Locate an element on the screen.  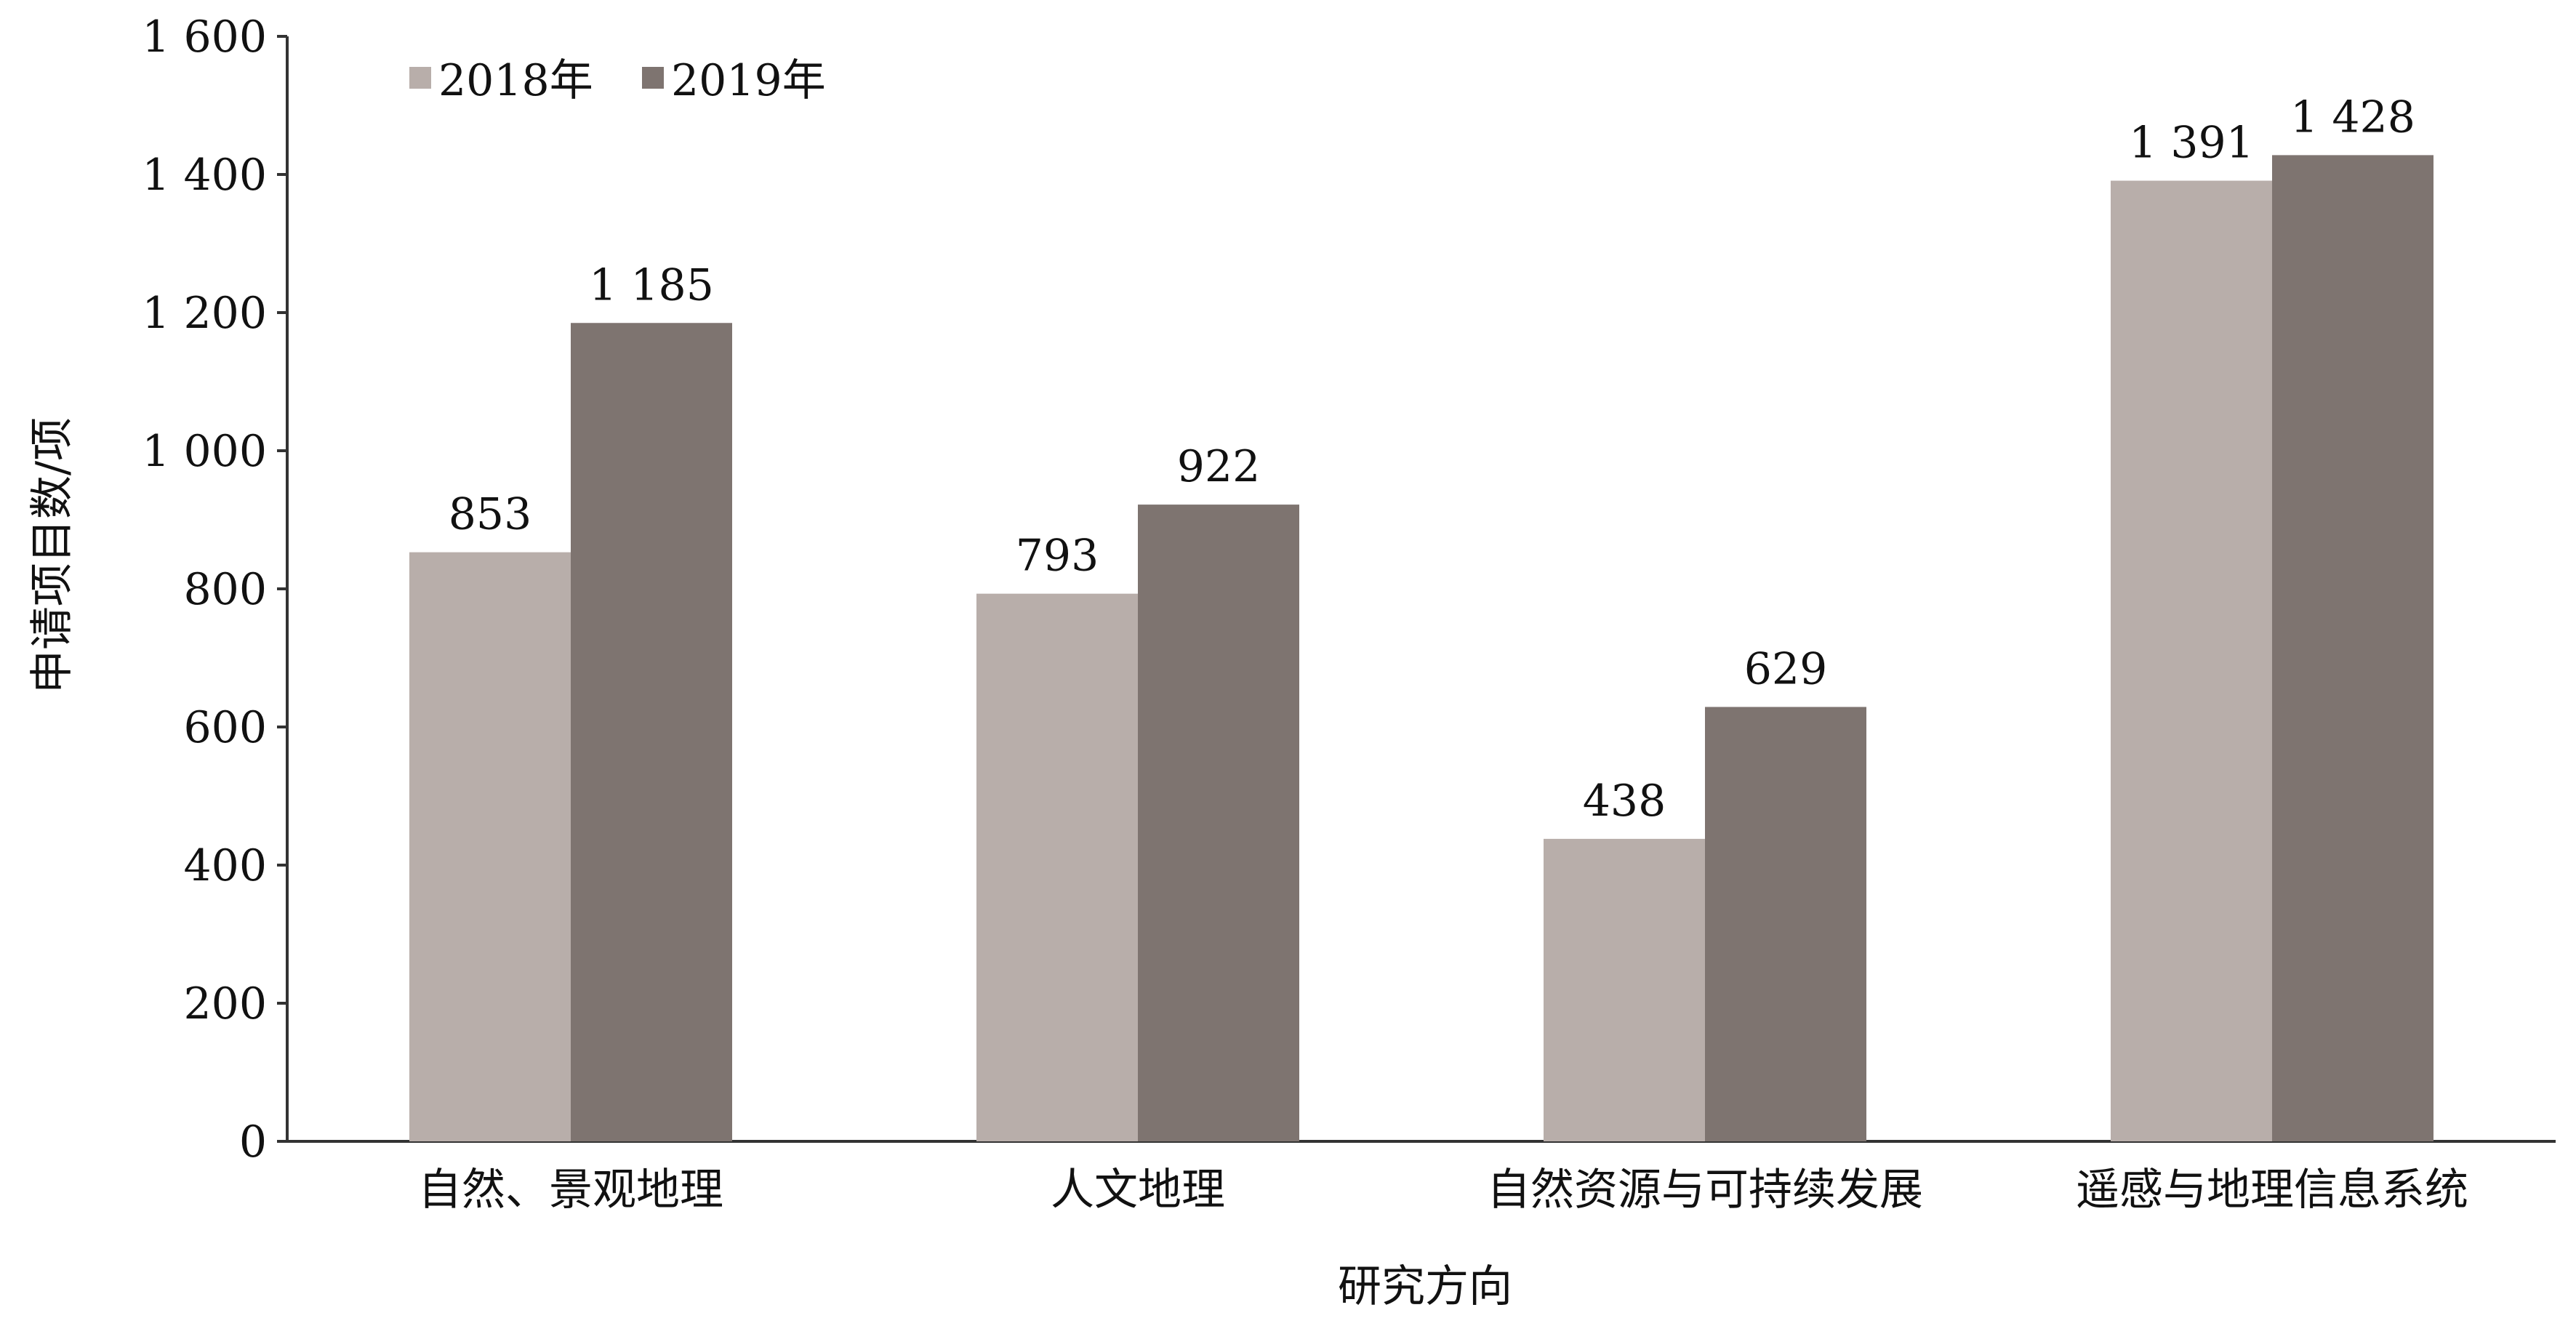
data-label: 793 is located at coordinates (1057, 556).